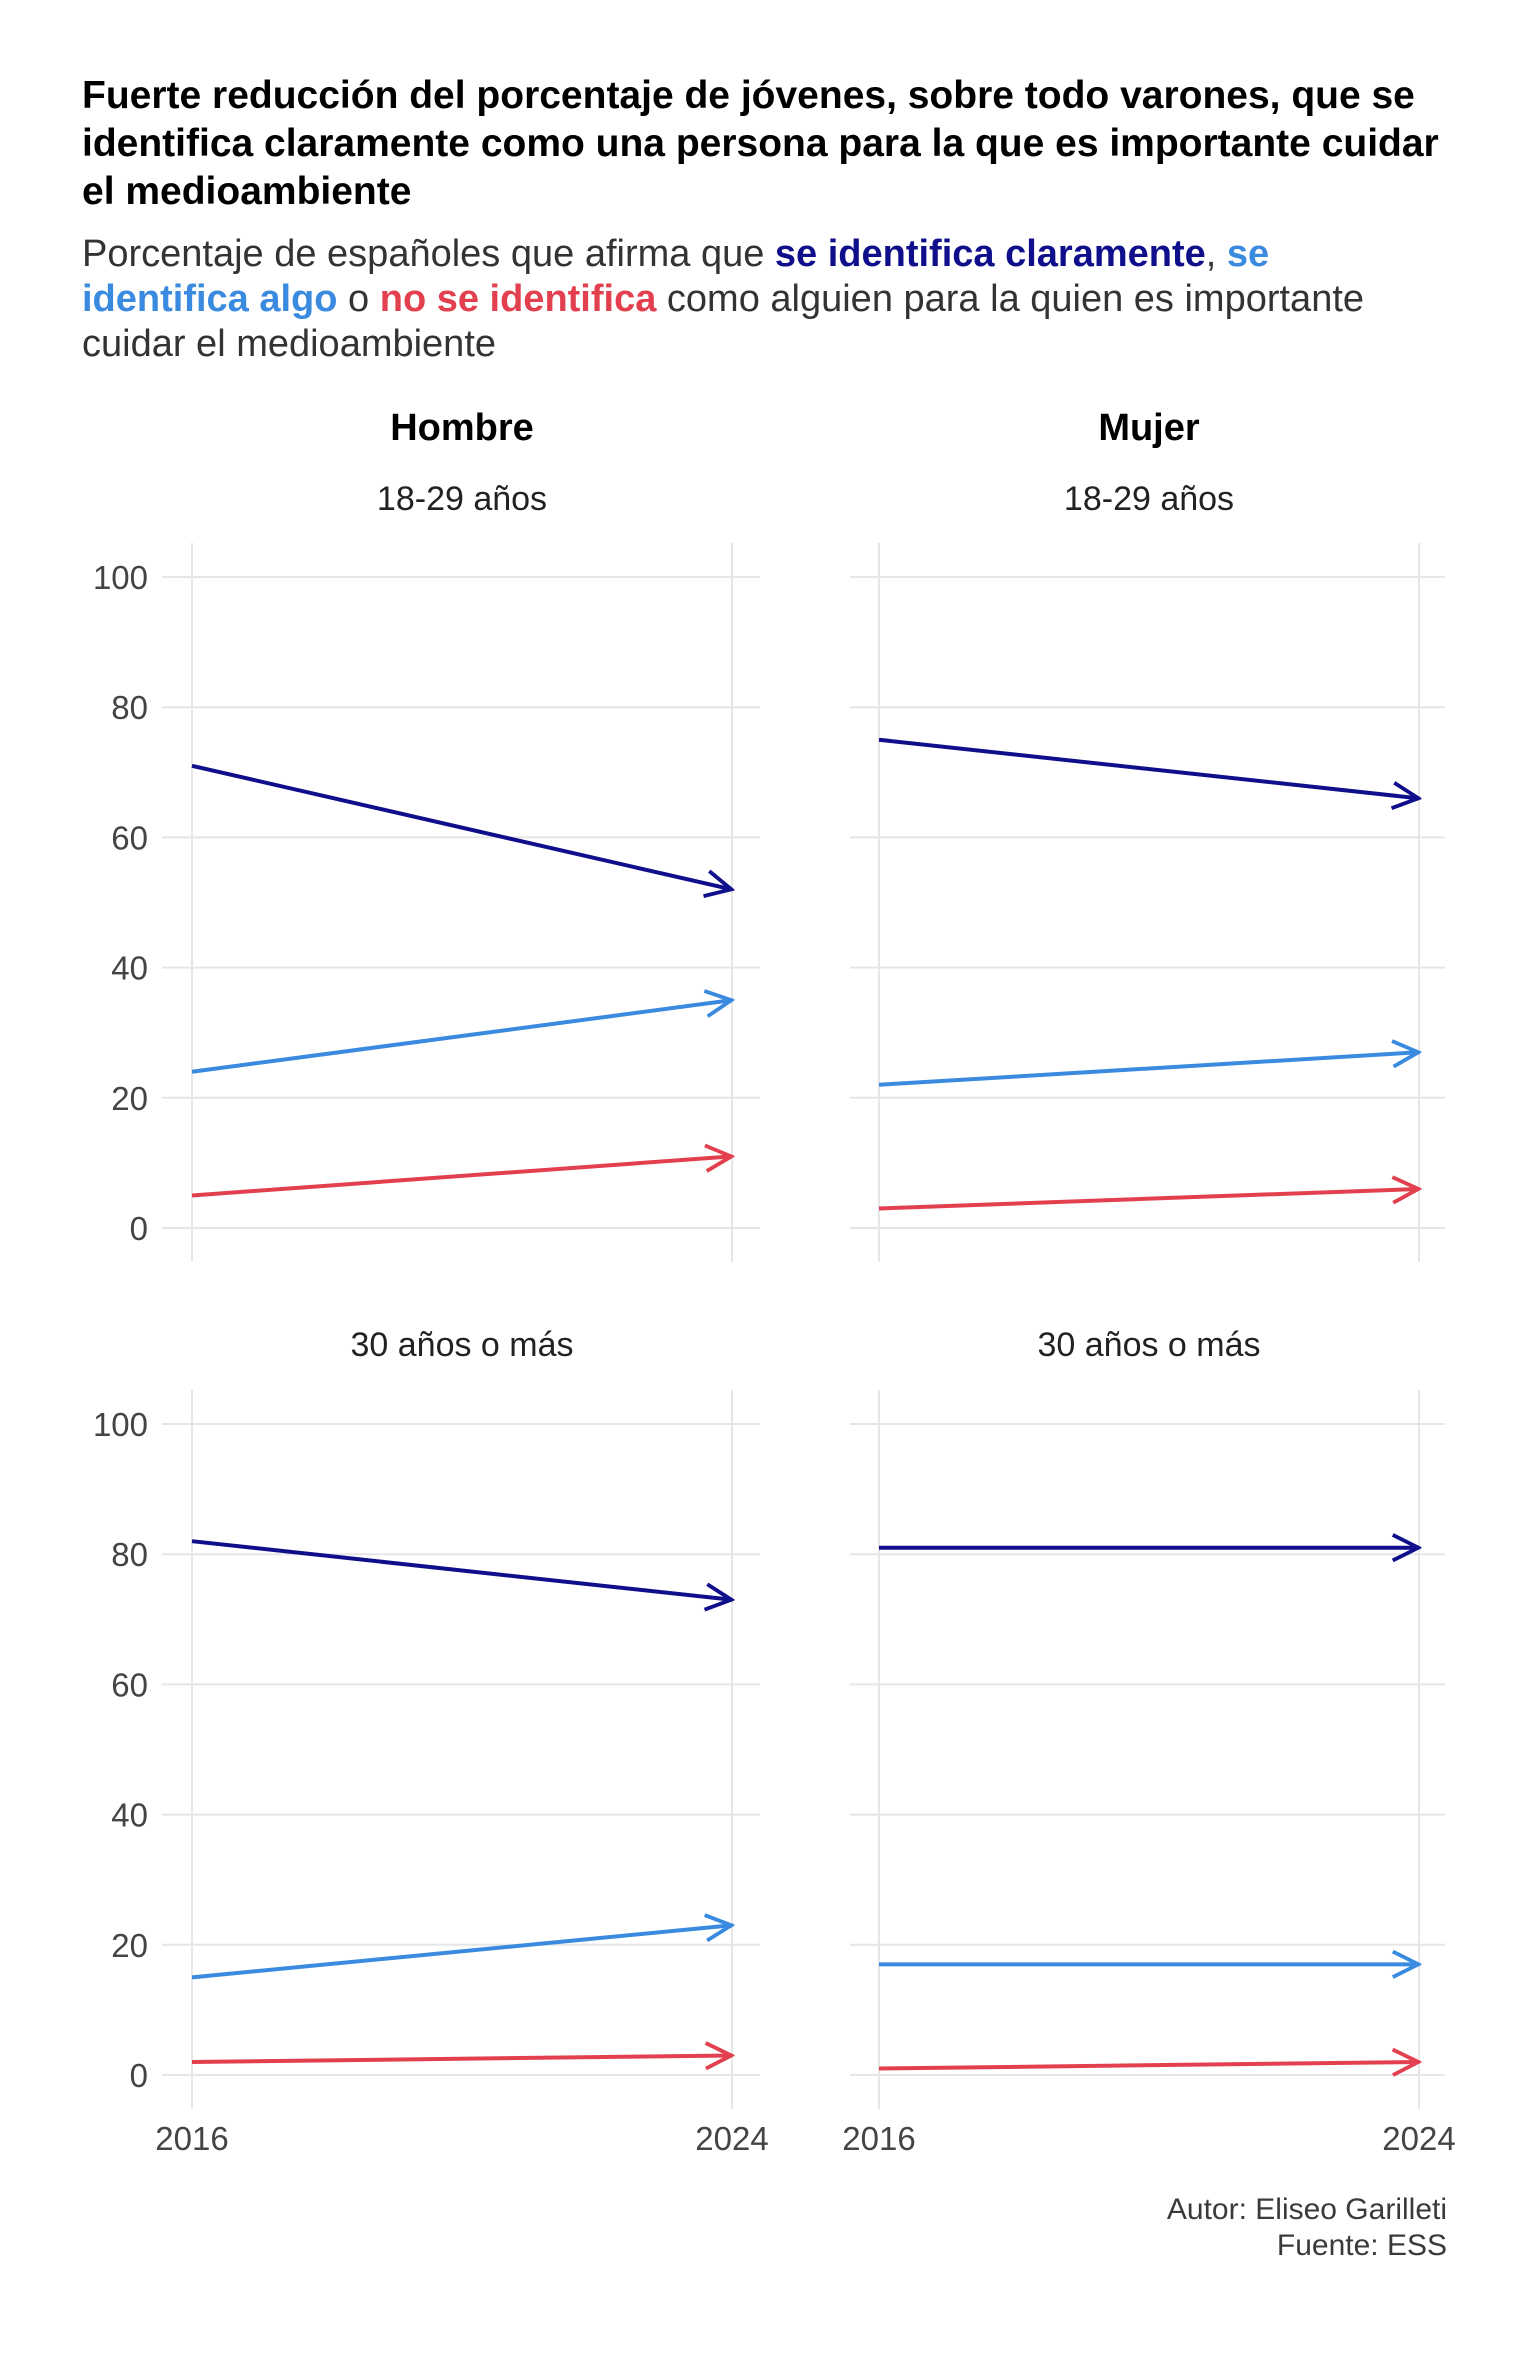  I want to click on legend-no: no se identifica, so click(518, 299).